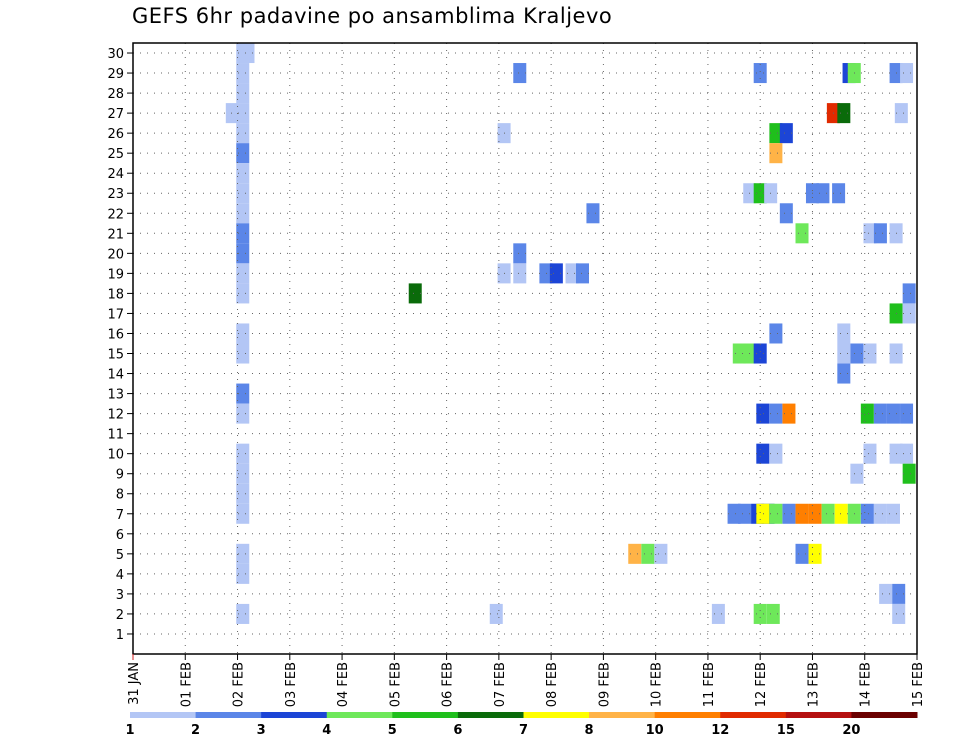 Image resolution: width=960 pixels, height=742 pixels. I want to click on chart-title: GEFS 6hr padavine po ansamblima Kraljevo, so click(372, 16).